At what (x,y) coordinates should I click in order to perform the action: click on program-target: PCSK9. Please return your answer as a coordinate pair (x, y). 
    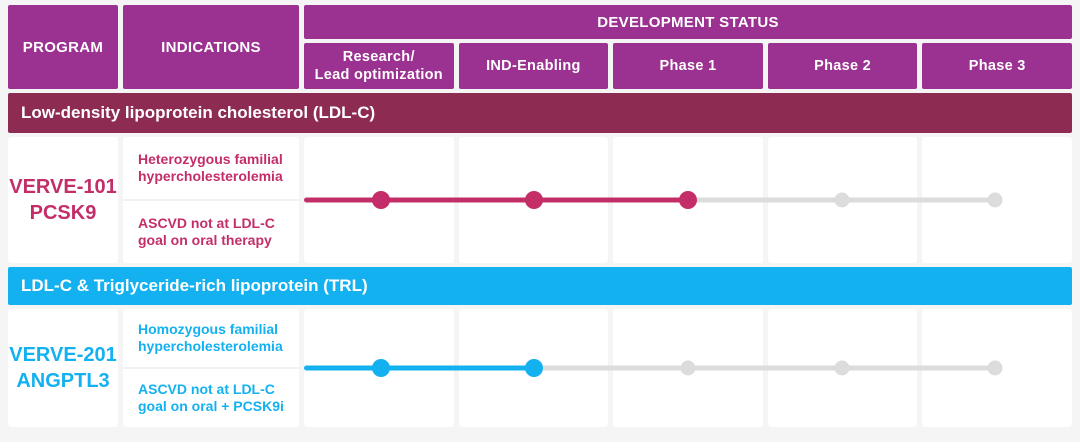
    Looking at the image, I should click on (63, 213).